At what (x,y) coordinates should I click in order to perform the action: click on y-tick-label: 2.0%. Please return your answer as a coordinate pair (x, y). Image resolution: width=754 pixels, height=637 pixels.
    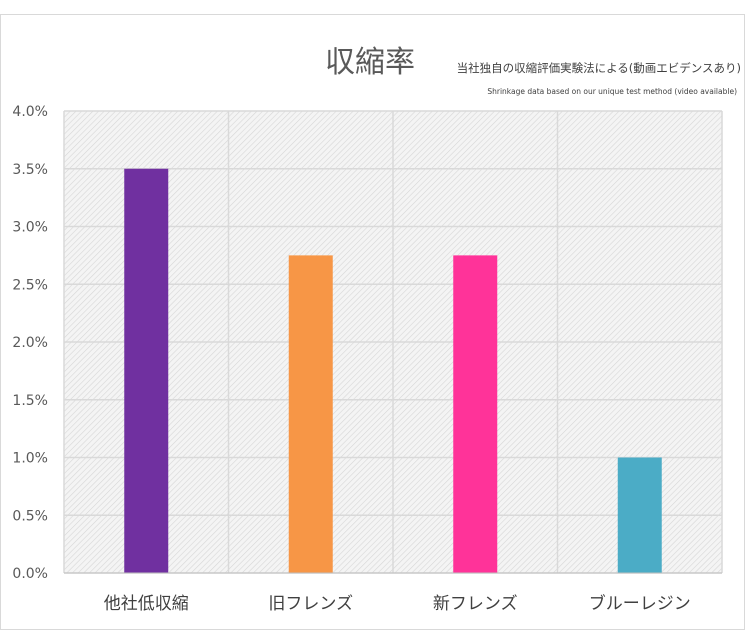
    Looking at the image, I should click on (30, 343).